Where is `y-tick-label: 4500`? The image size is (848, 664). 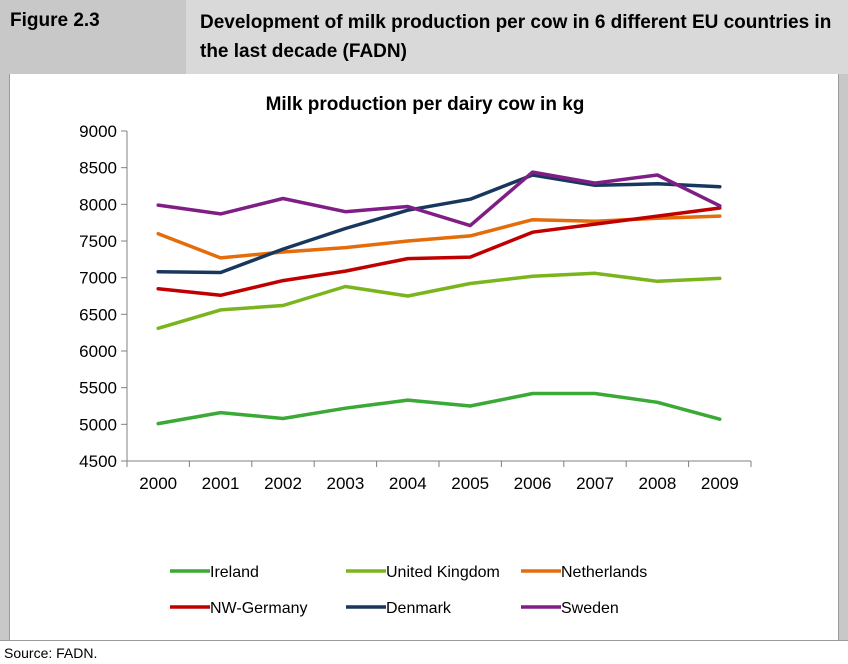
y-tick-label: 4500 is located at coordinates (98, 461).